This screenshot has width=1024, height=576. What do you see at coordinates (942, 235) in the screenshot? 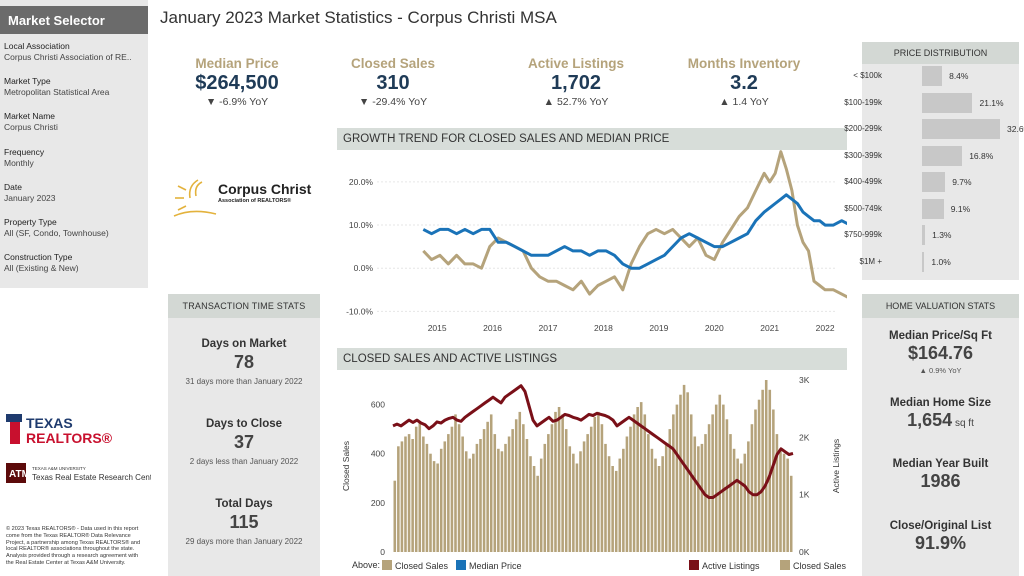
I see `price-bucket-pct: 1.3%` at bounding box center [942, 235].